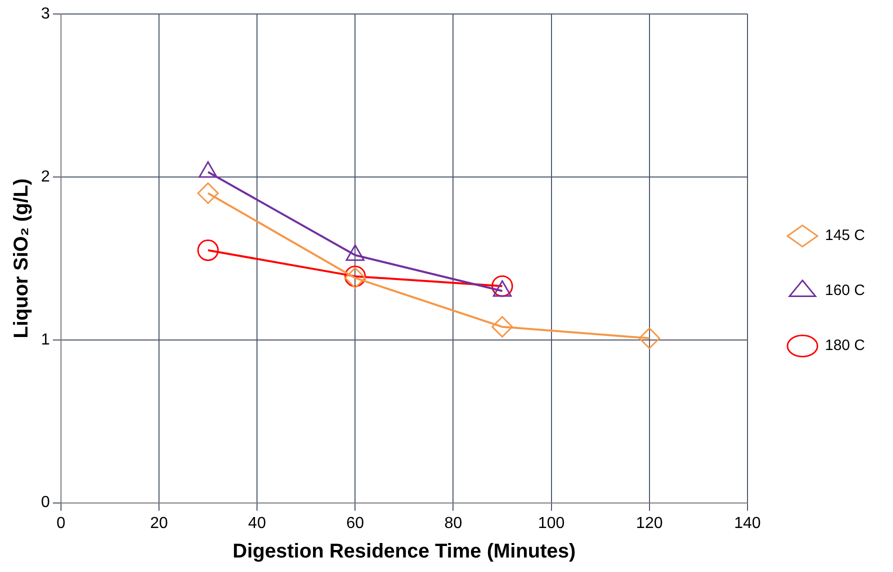  I want to click on legend-label: 145 C, so click(845, 235).